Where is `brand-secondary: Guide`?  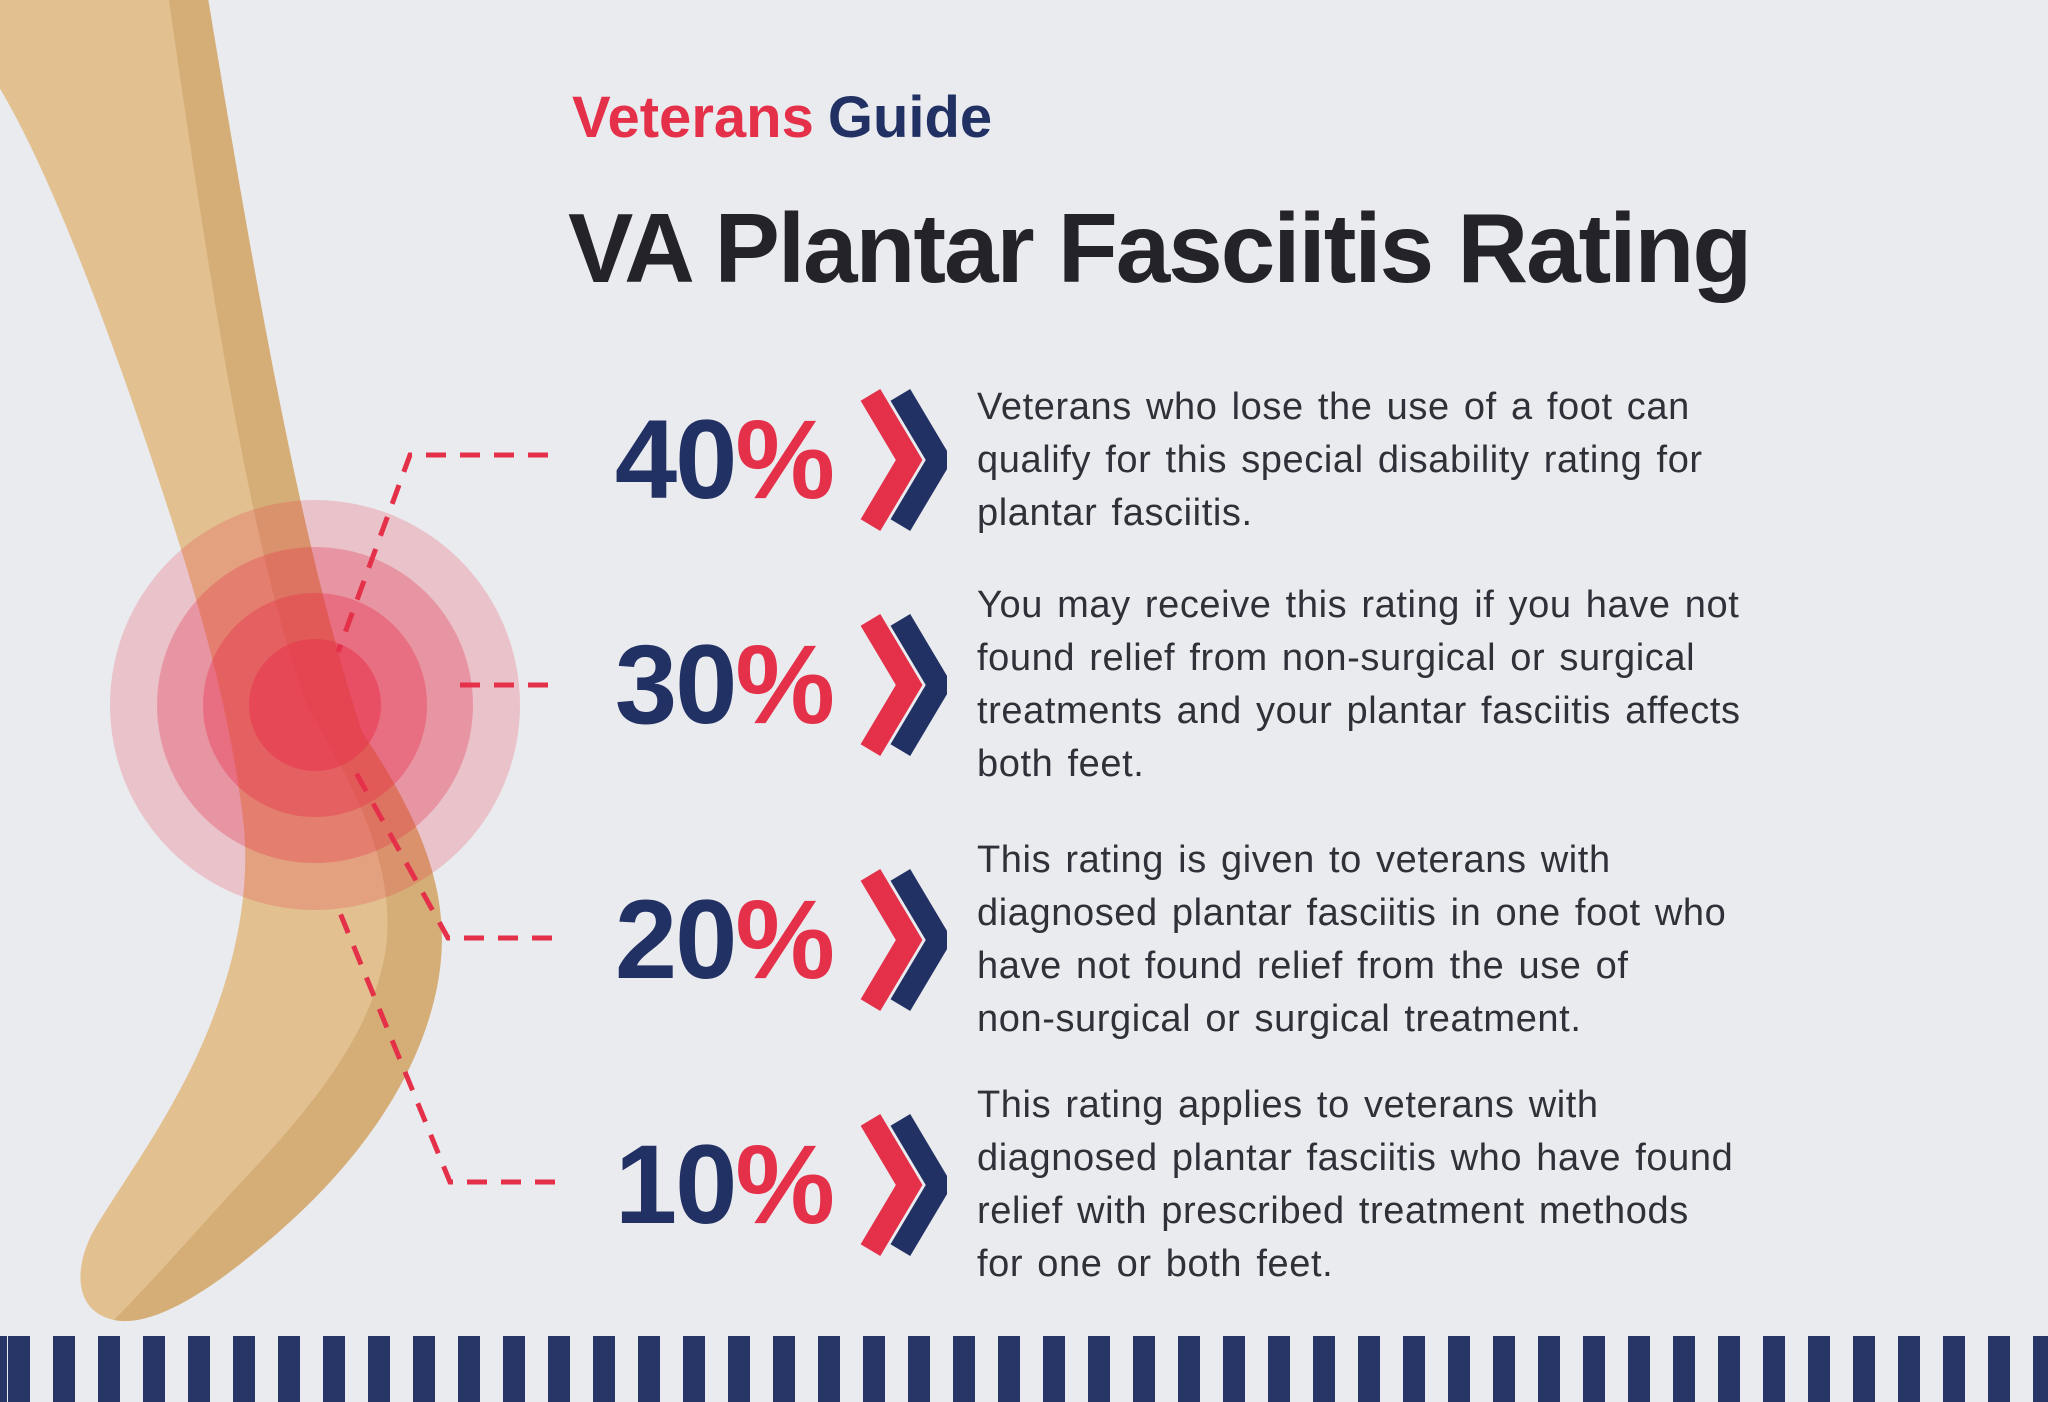 brand-secondary: Guide is located at coordinates (910, 117).